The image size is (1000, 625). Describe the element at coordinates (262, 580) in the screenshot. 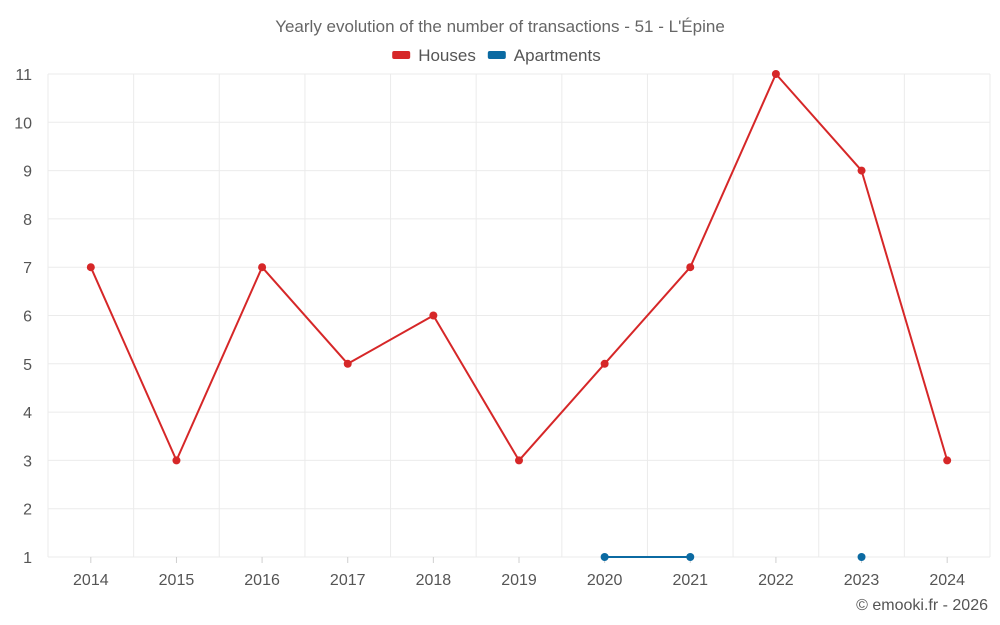

I see `x-tick-label: 2016` at that location.